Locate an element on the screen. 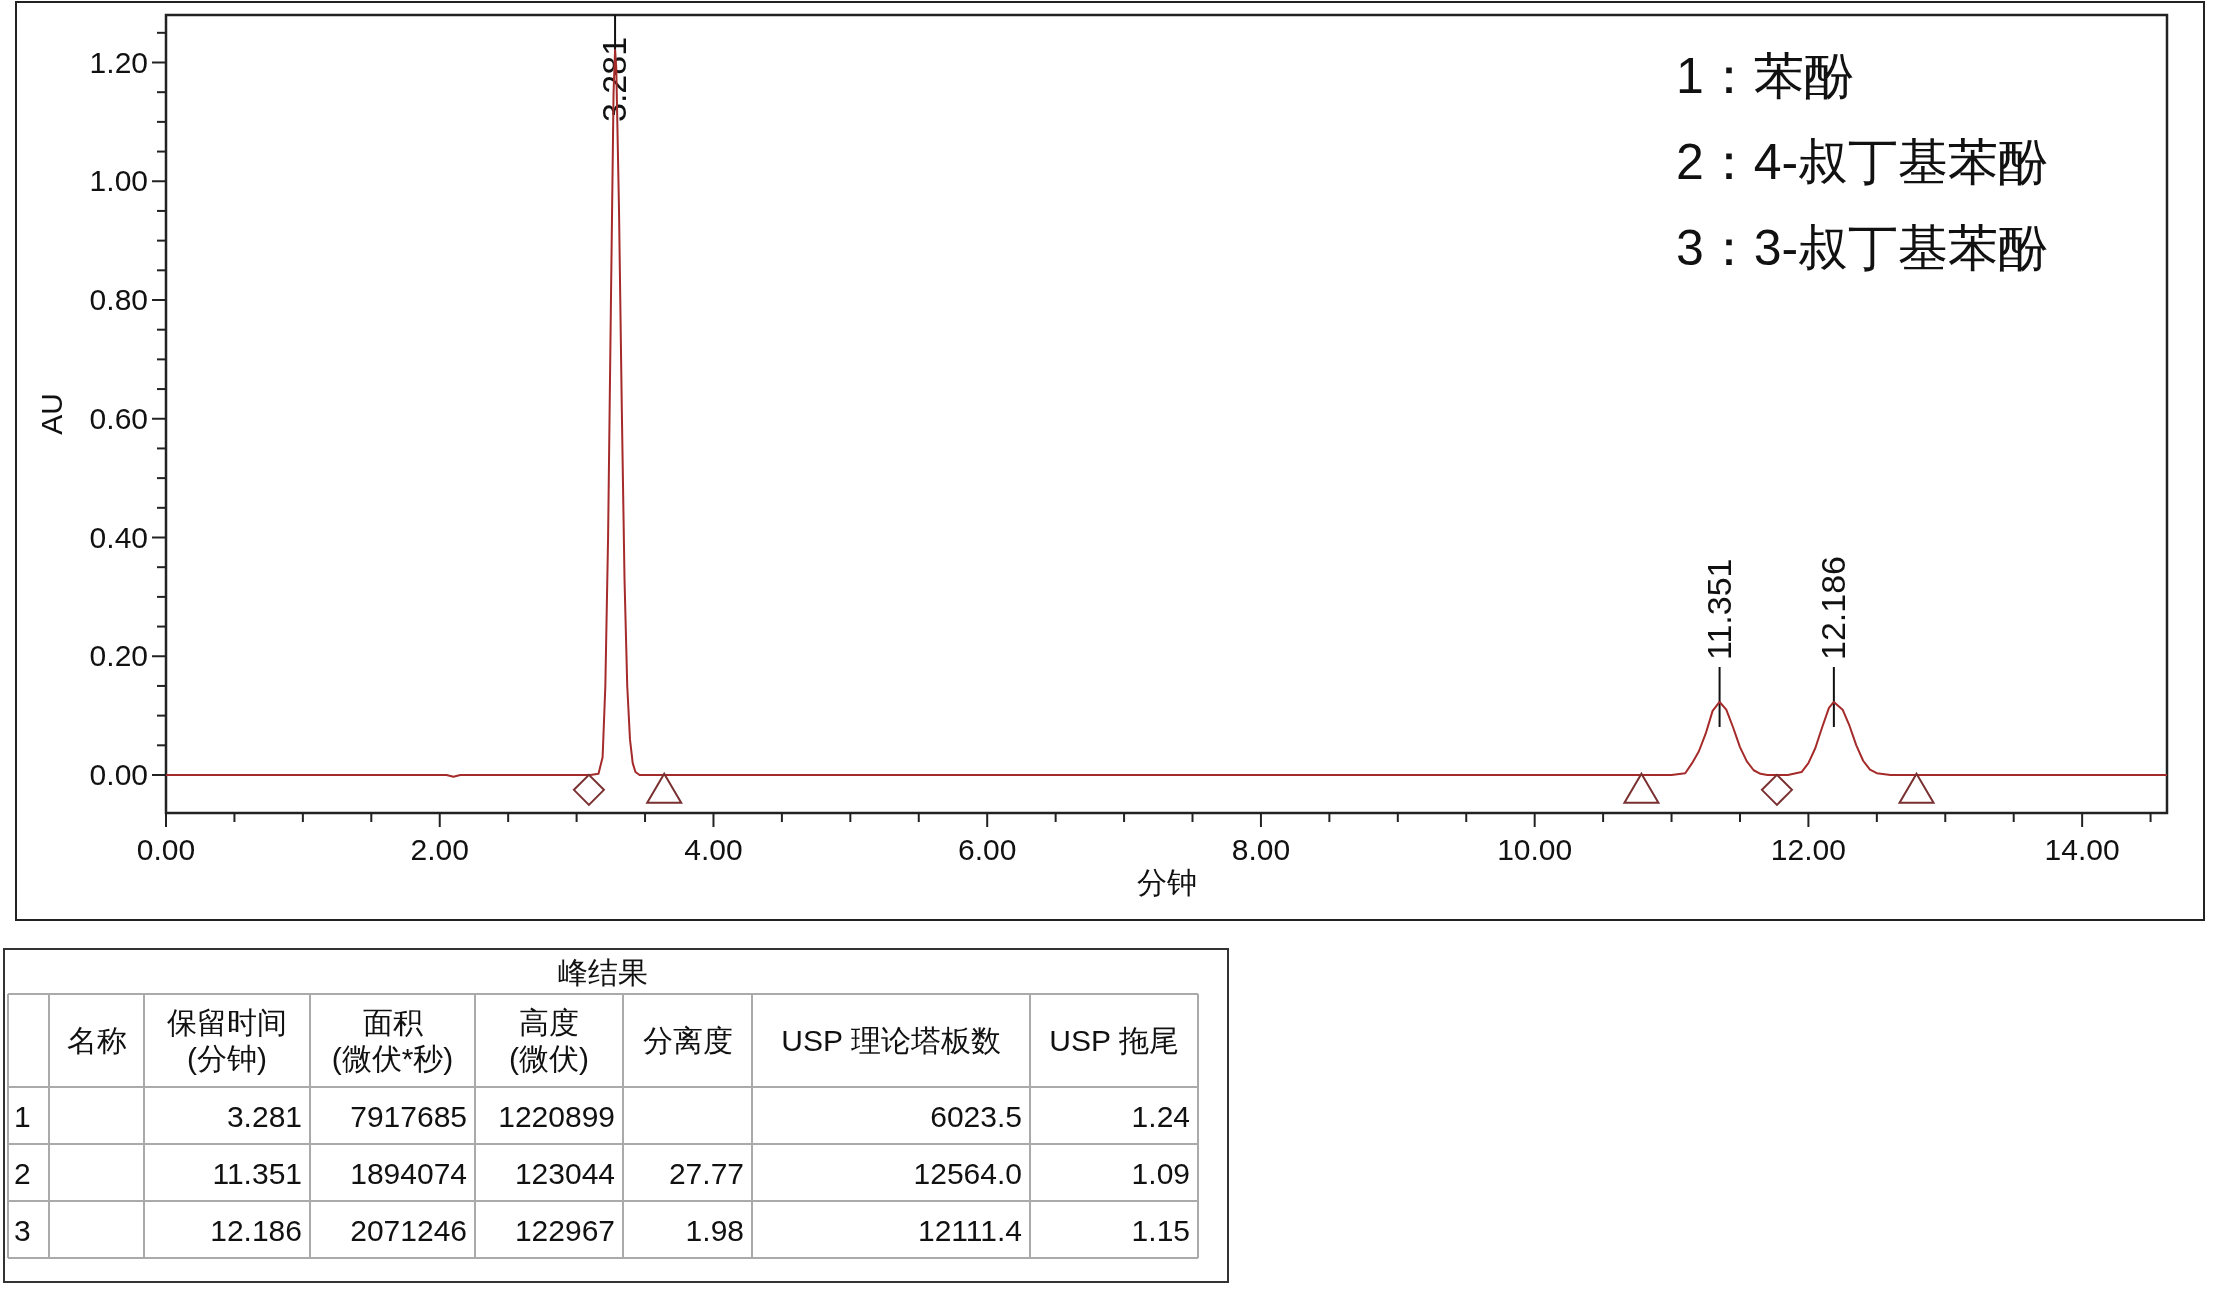 The width and height of the screenshot is (2217, 1290). peak-label: 11.351 is located at coordinates (1718, 643).